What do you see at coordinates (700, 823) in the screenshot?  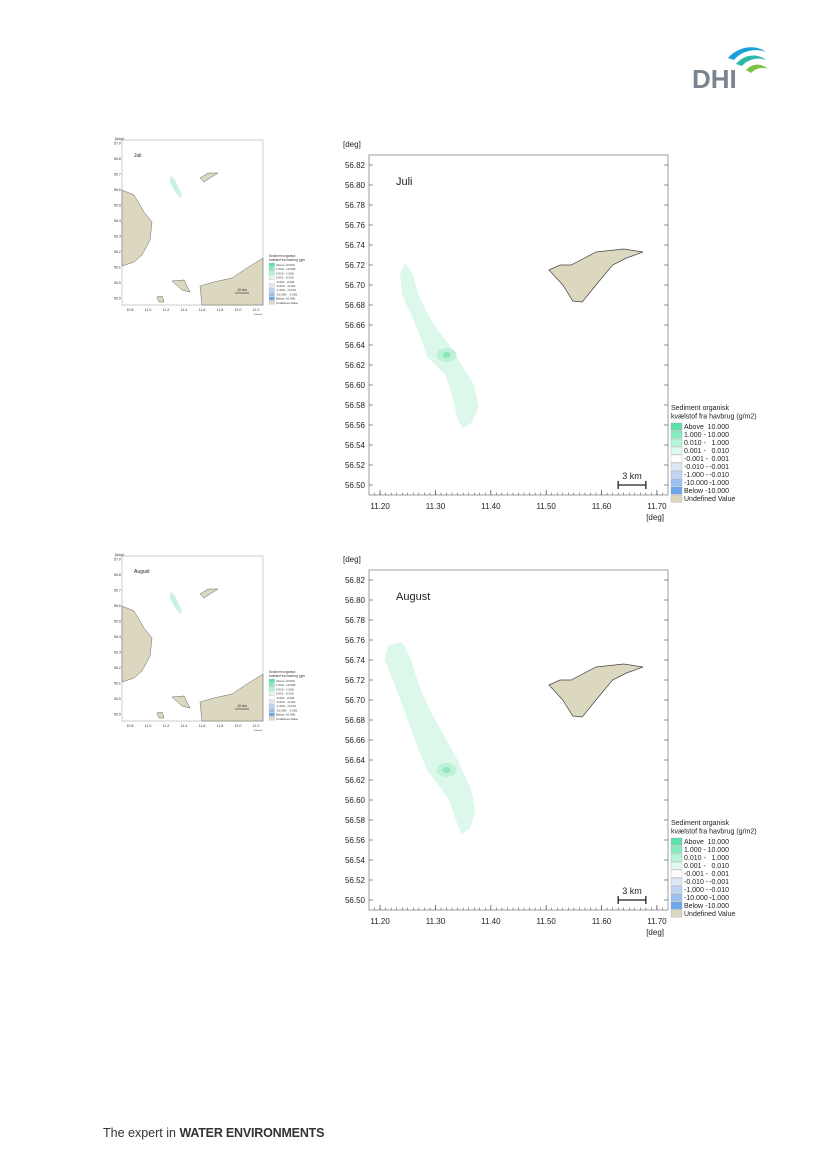 I see `legend-title-1: Sediment organisk` at bounding box center [700, 823].